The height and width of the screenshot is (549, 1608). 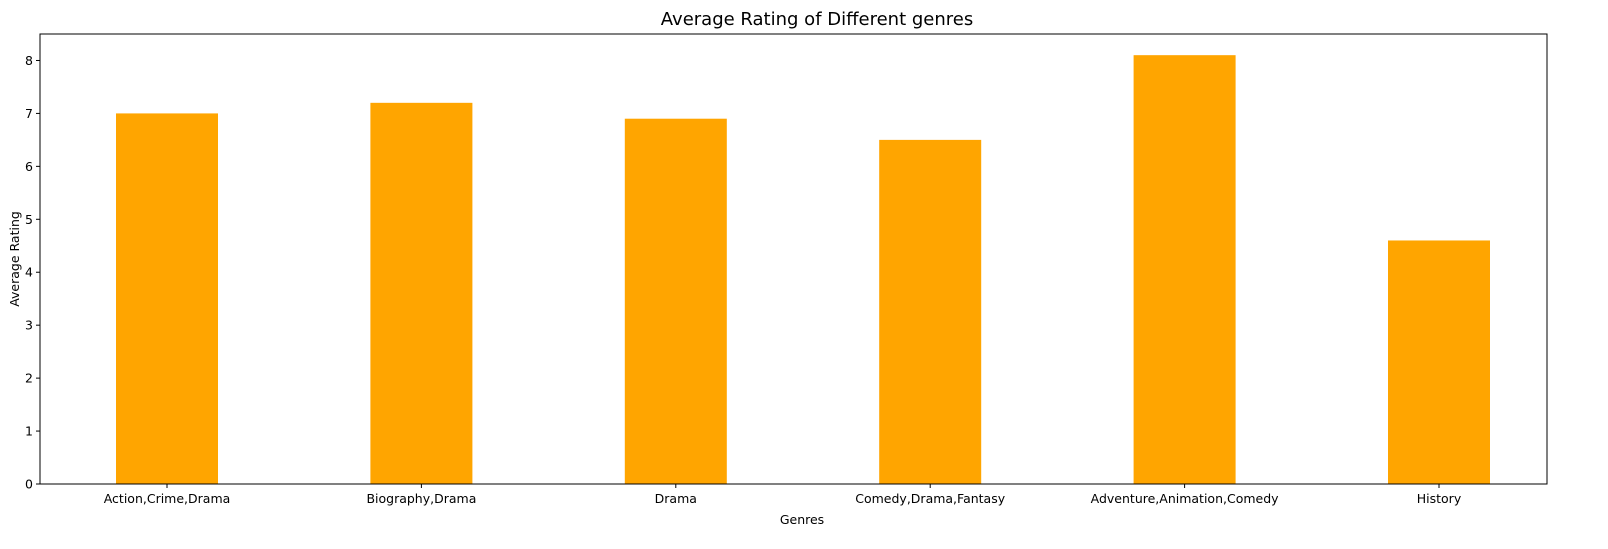 What do you see at coordinates (29, 113) in the screenshot?
I see `y-tick-label: 7` at bounding box center [29, 113].